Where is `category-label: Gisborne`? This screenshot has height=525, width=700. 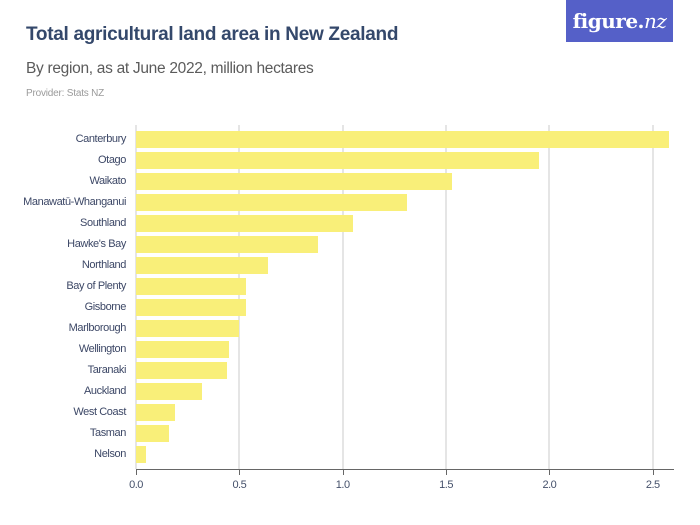
category-label: Gisborne is located at coordinates (105, 307).